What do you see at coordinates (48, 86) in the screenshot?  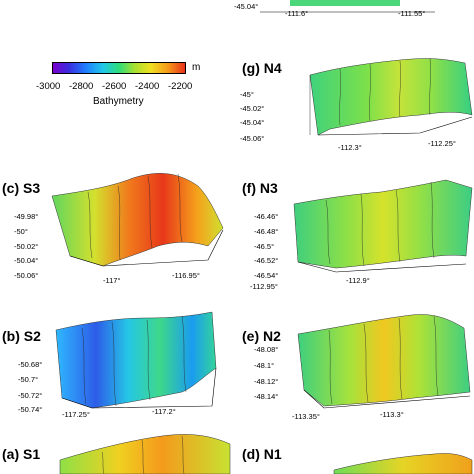 I see `colorbar-tick: -3000` at bounding box center [48, 86].